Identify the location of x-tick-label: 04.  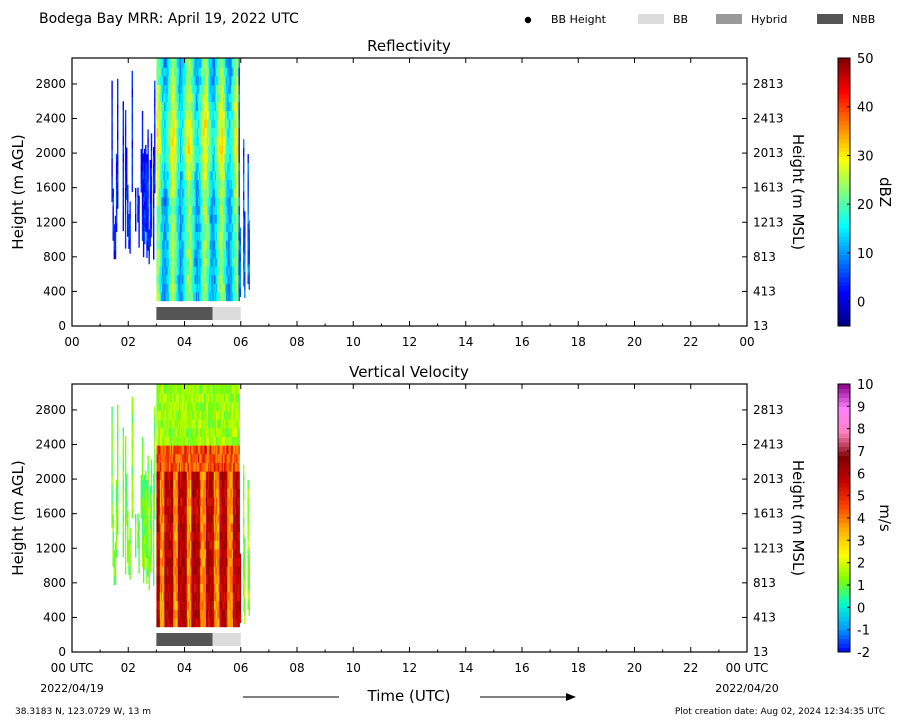
(184, 342).